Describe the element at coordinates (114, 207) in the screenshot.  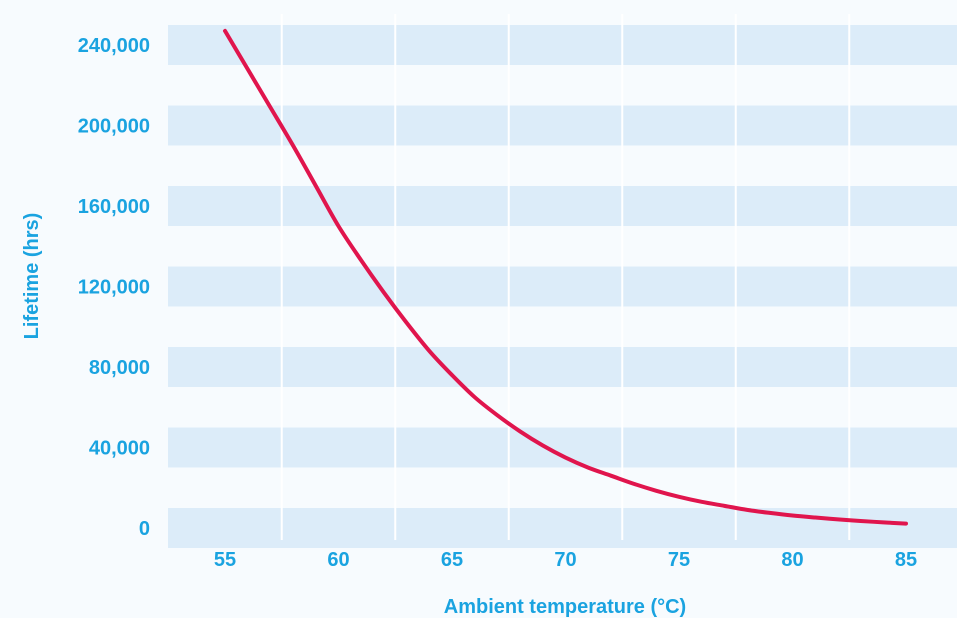
I see `y-tick-label: 160,000` at that location.